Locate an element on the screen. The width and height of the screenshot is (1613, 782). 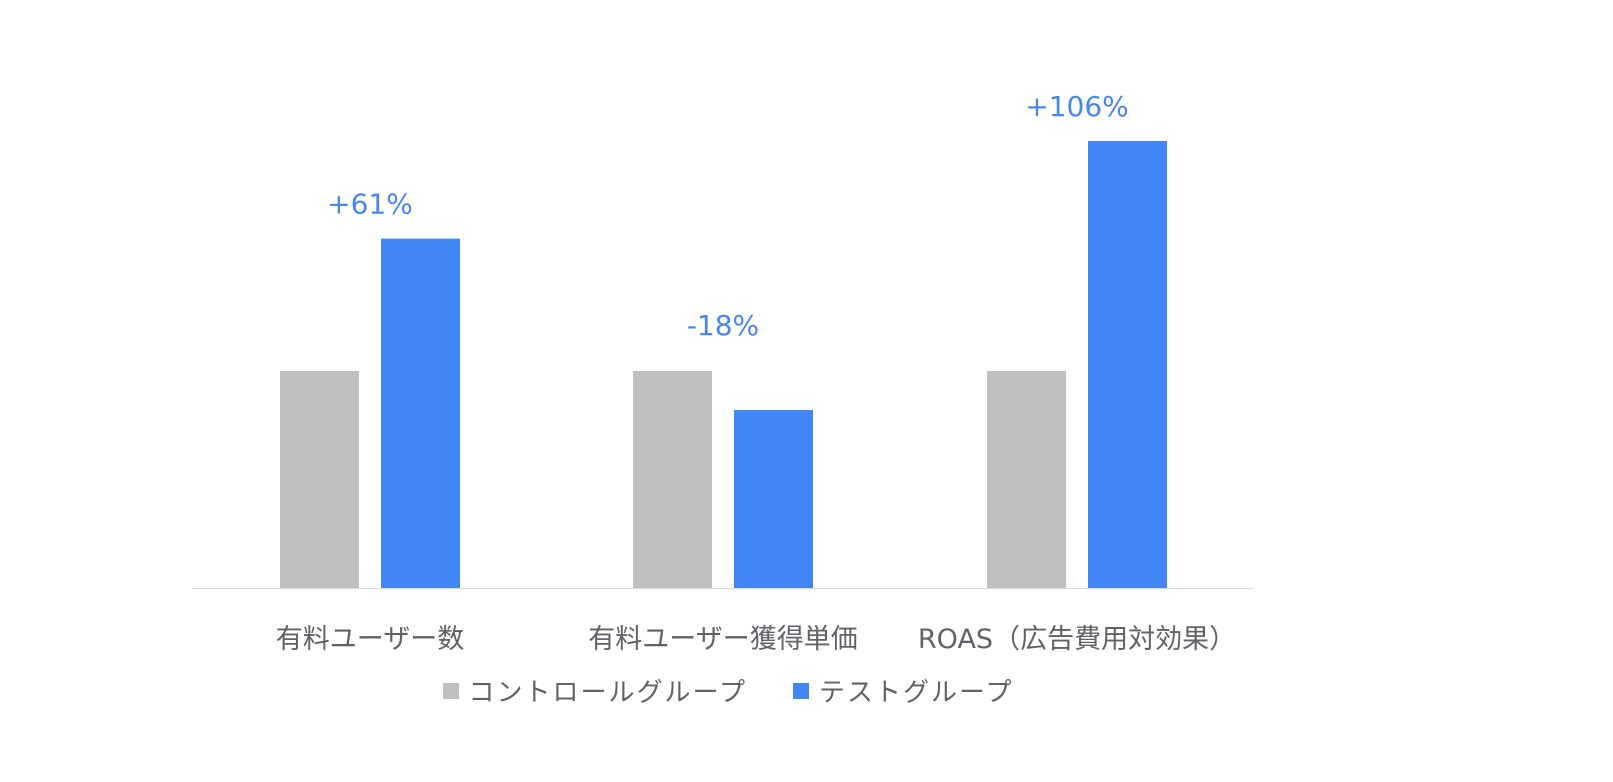
legend-item-test: テストグループ is located at coordinates (903, 690).